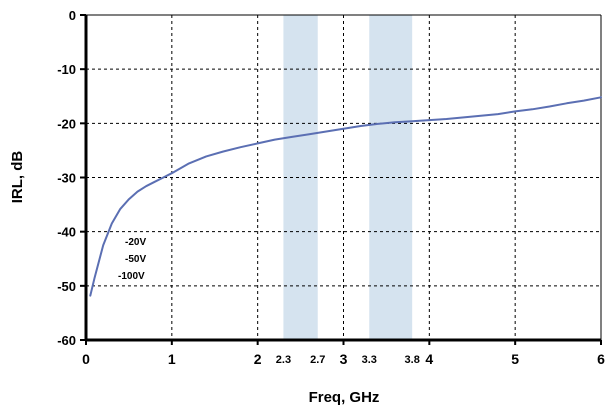 This screenshot has height=410, width=606. What do you see at coordinates (515, 359) in the screenshot?
I see `x-tick-label: 5` at bounding box center [515, 359].